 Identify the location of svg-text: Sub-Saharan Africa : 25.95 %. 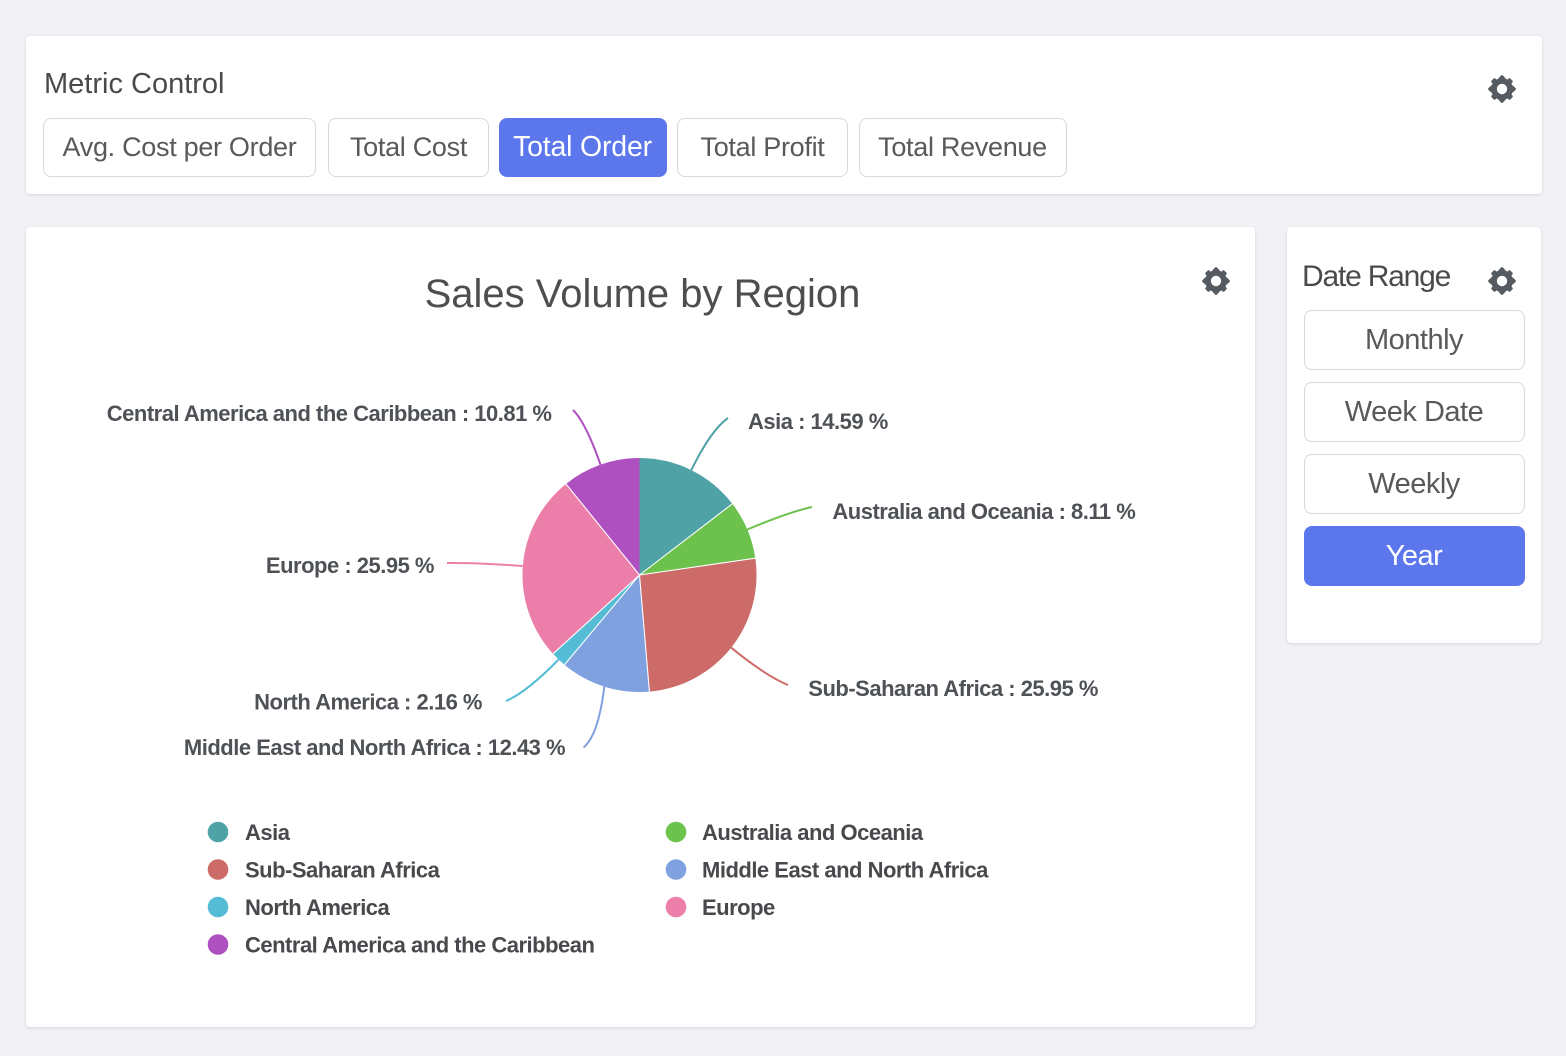
(953, 688).